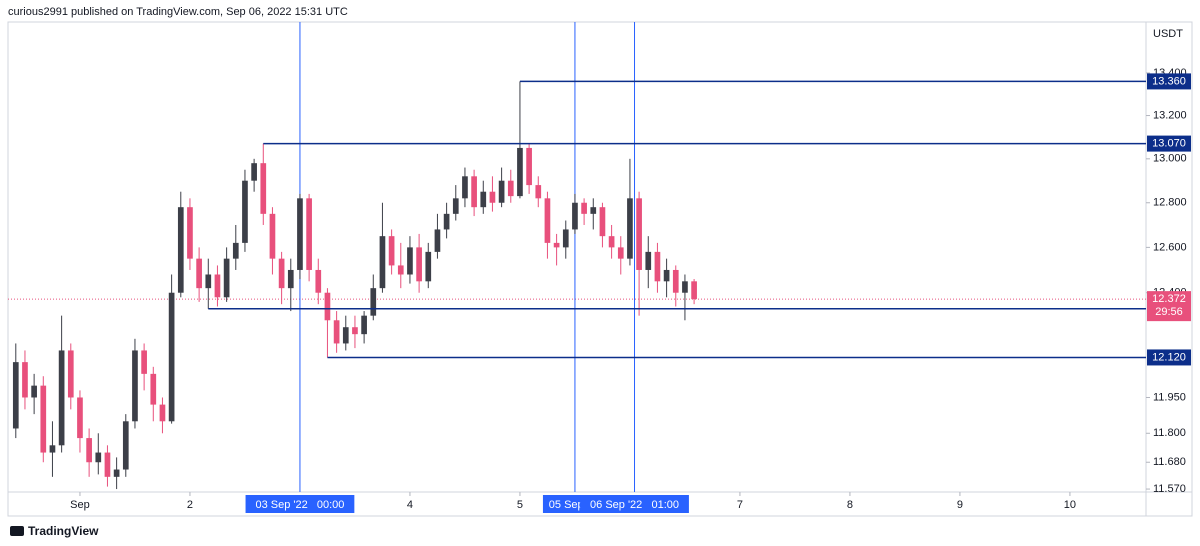 This screenshot has width=1200, height=546. Describe the element at coordinates (1170, 203) in the screenshot. I see `y-tick-label: 12.800` at that location.